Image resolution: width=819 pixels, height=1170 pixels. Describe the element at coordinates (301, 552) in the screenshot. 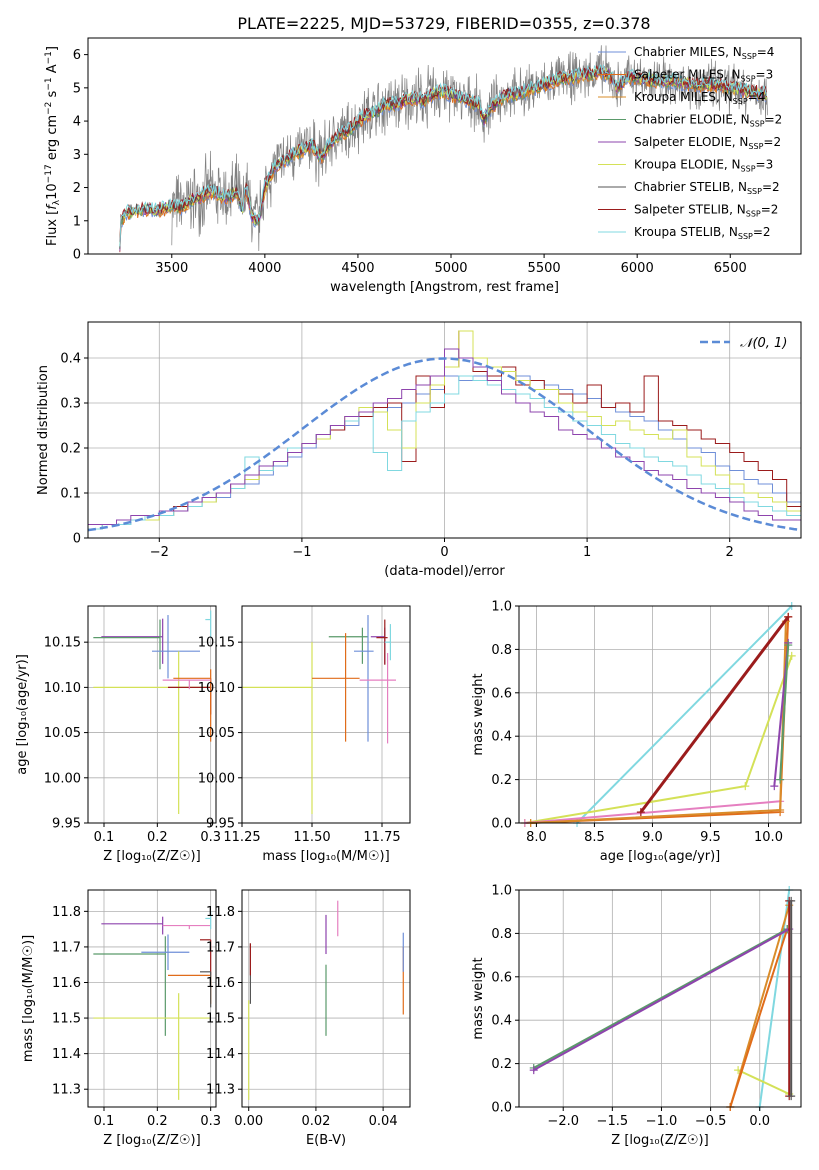

I see `x-tick-label: −1` at that location.